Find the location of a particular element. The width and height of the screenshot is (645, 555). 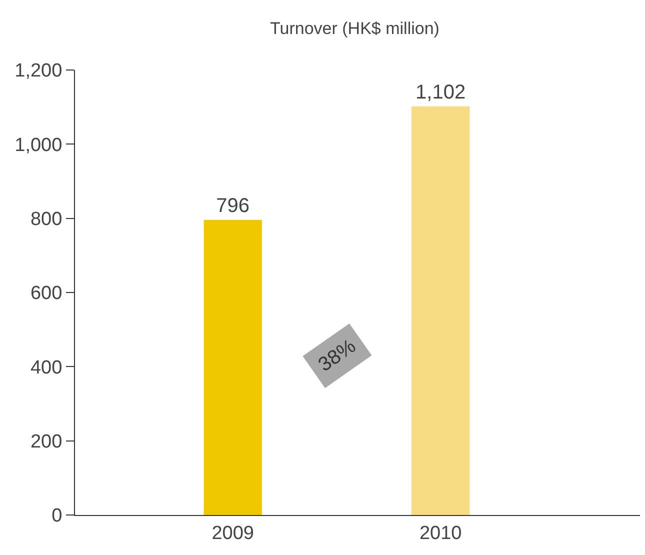

y-tick-label: 400 is located at coordinates (46, 367).